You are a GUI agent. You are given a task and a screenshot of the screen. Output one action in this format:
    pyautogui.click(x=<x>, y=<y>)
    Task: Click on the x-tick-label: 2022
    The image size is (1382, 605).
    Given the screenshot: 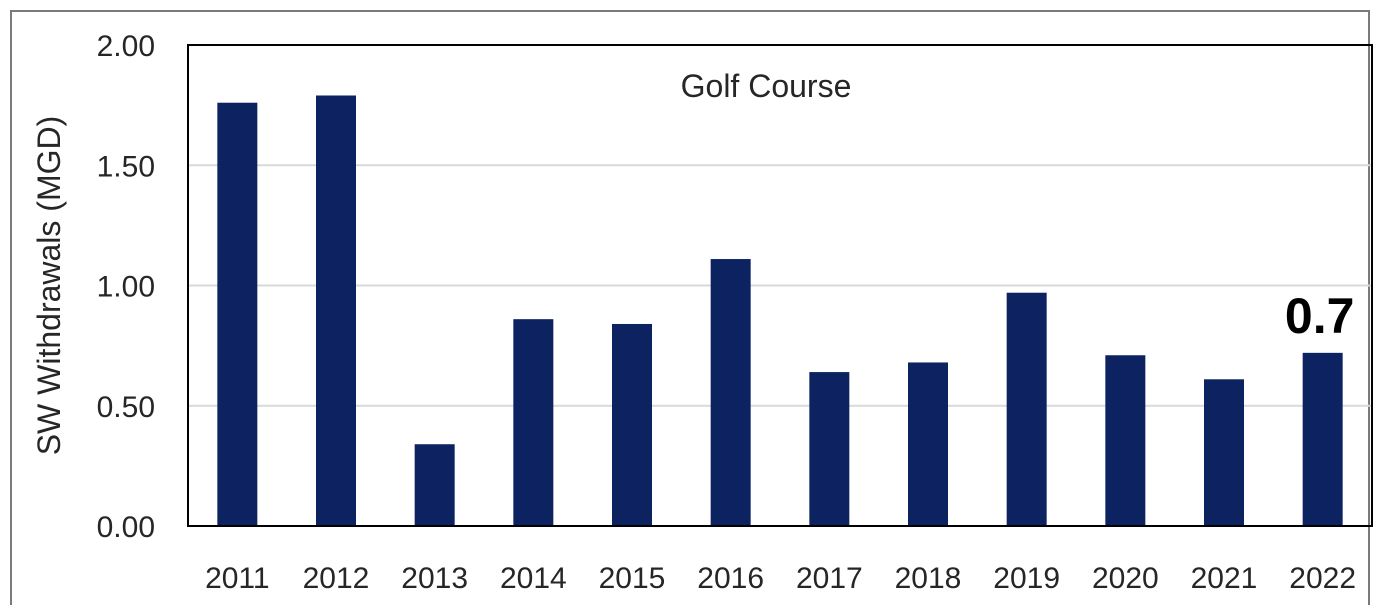 What is the action you would take?
    pyautogui.click(x=1322, y=578)
    